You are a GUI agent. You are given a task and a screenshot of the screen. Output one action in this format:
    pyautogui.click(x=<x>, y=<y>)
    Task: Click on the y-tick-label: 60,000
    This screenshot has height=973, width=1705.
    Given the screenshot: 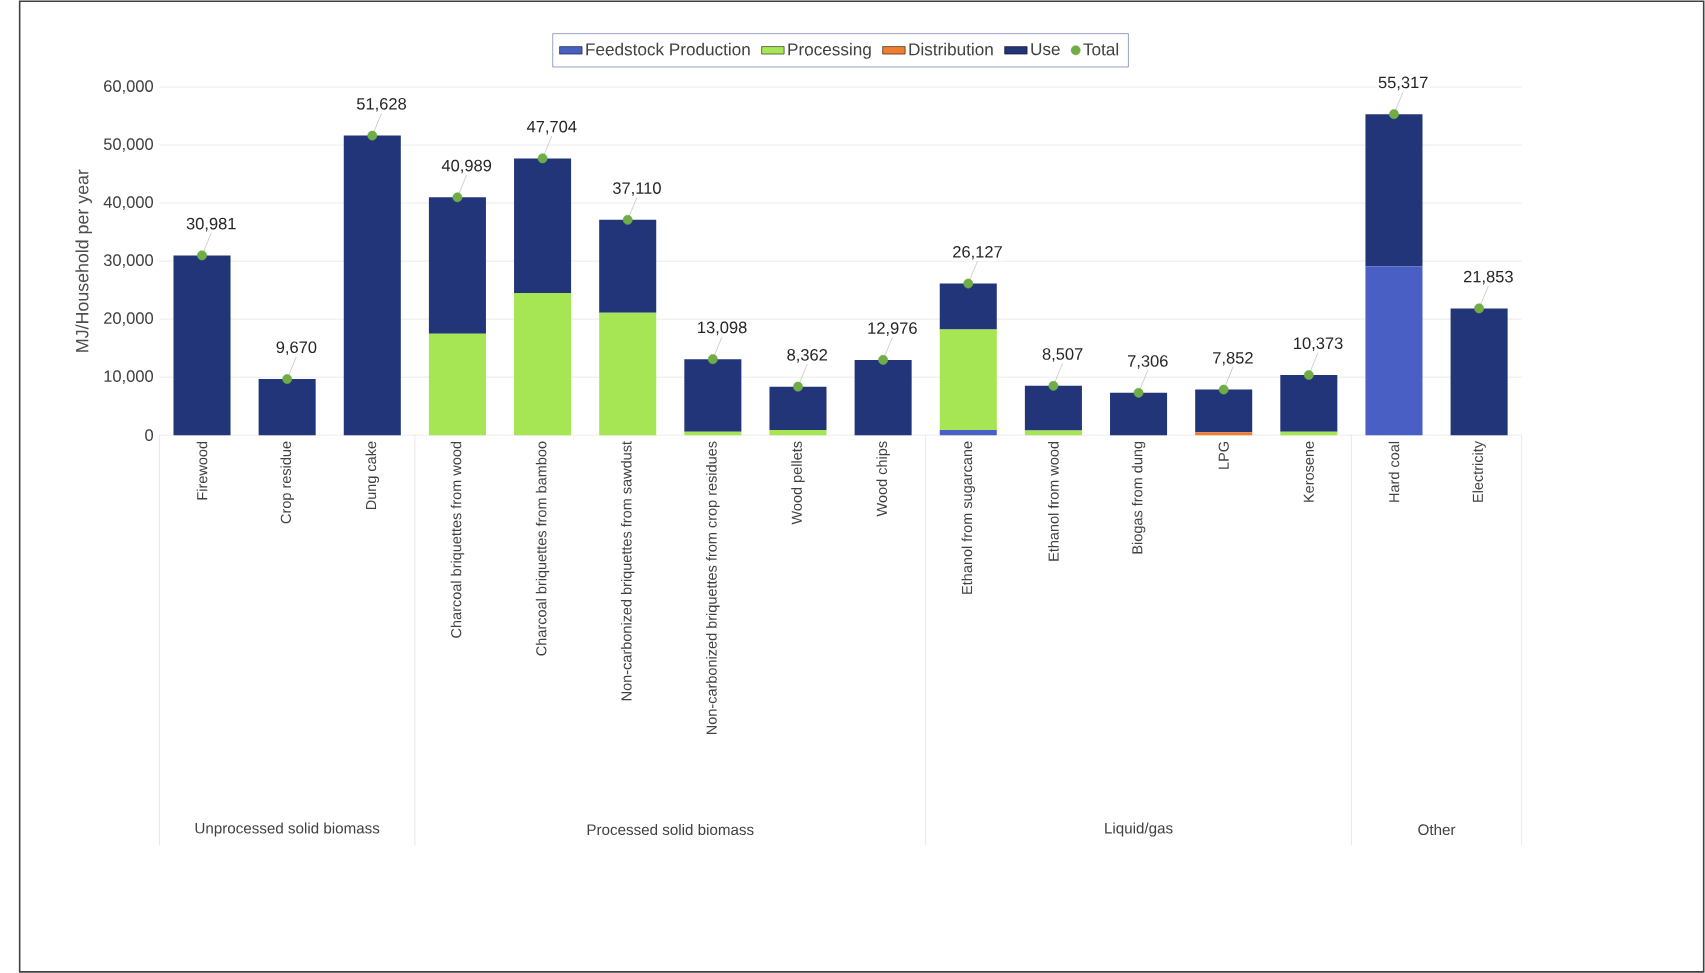 What is the action you would take?
    pyautogui.click(x=129, y=87)
    